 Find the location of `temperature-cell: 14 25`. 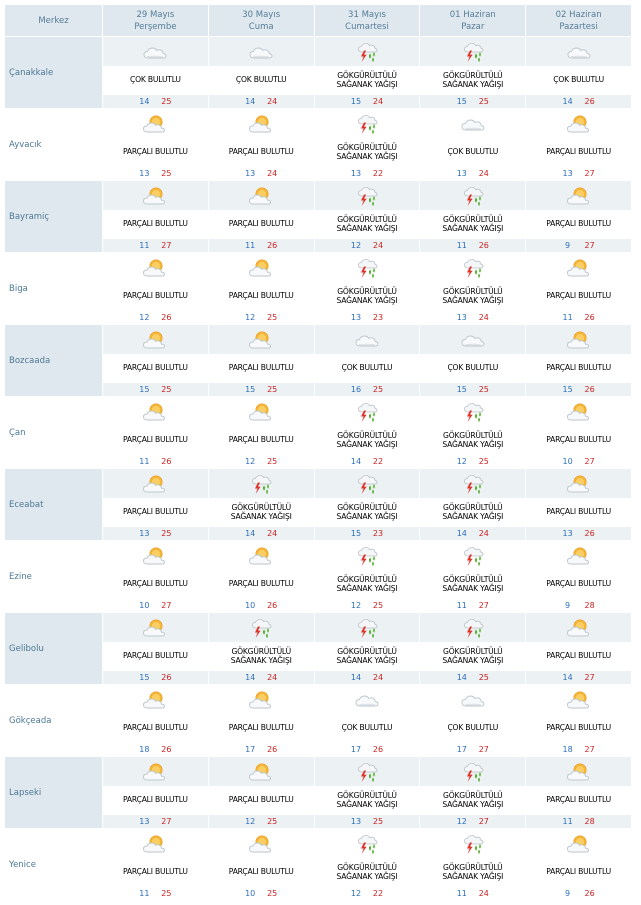

temperature-cell: 14 25 is located at coordinates (473, 677).